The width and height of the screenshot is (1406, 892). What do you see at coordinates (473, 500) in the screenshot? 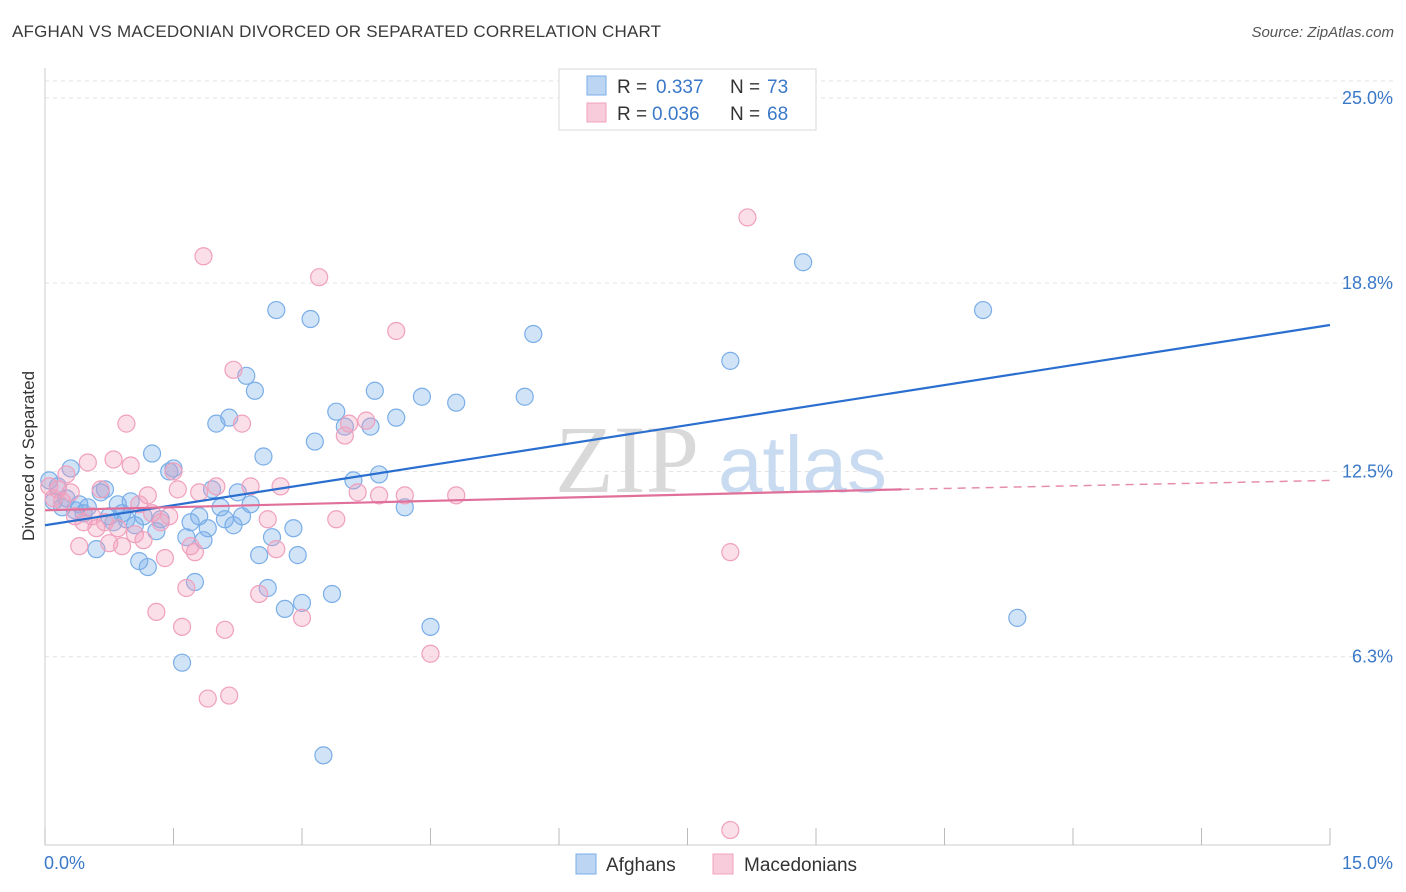
I see `macedonians-trend-line` at bounding box center [473, 500].